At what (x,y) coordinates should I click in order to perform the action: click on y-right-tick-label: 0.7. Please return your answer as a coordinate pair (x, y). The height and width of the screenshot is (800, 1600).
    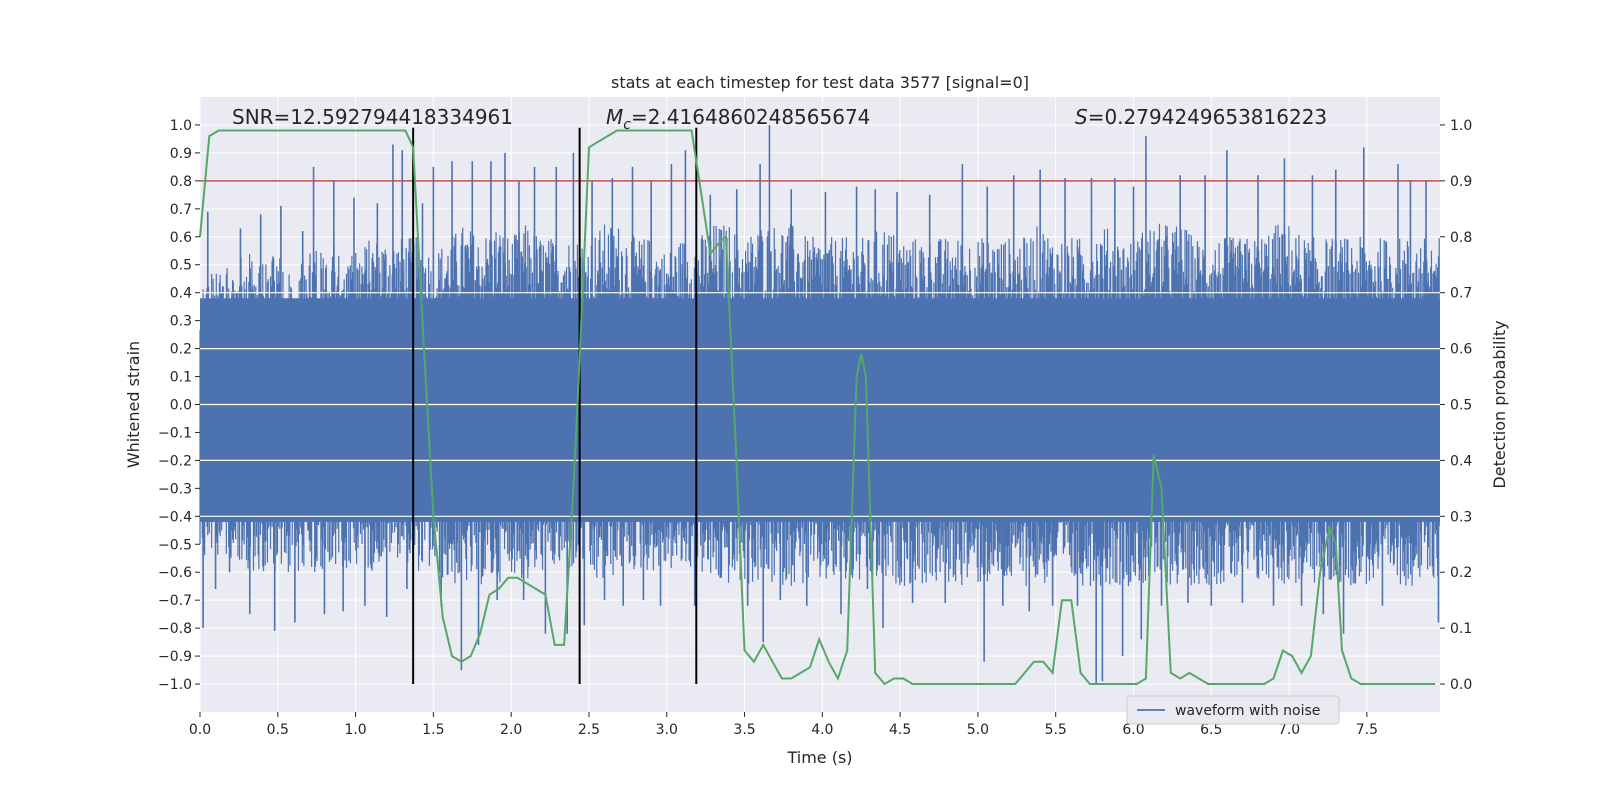
    Looking at the image, I should click on (1461, 294).